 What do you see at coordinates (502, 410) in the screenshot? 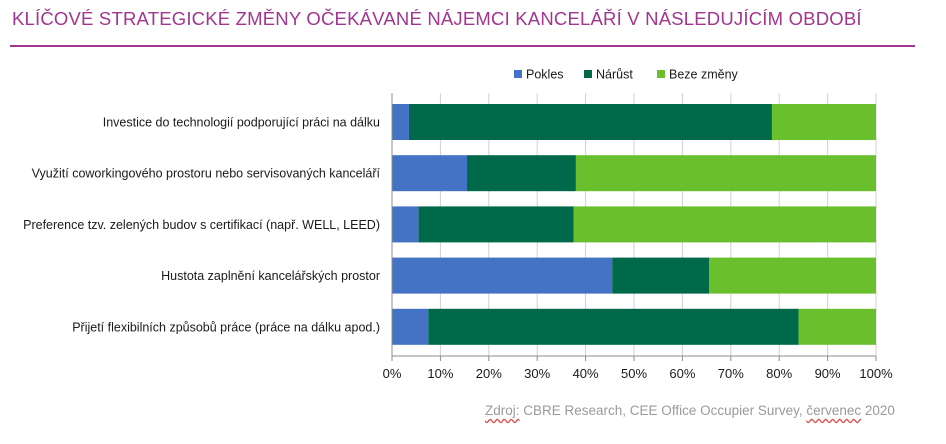
I see `source-label: Zdroj:` at bounding box center [502, 410].